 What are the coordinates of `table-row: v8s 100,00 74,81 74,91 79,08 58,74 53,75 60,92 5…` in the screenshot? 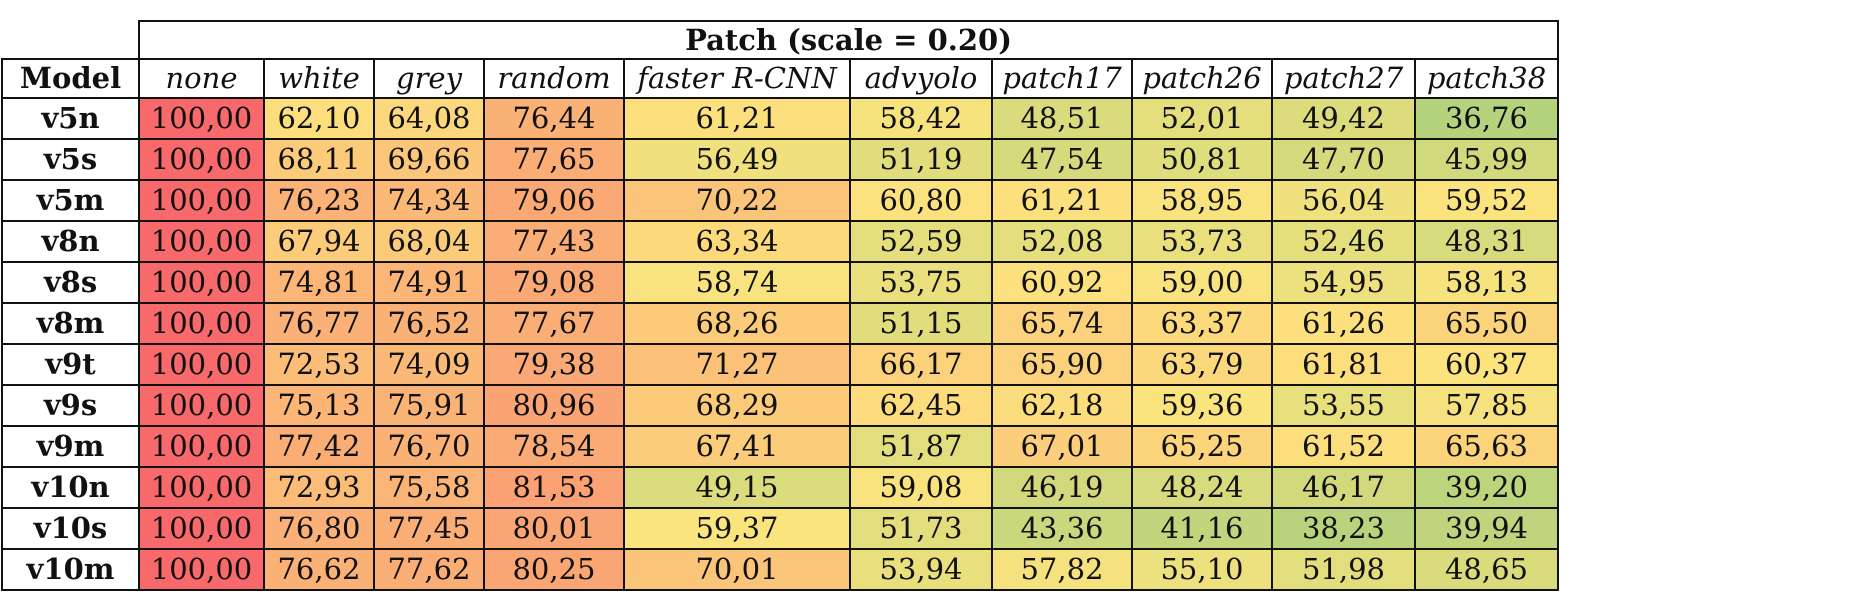 It's located at (780, 282).